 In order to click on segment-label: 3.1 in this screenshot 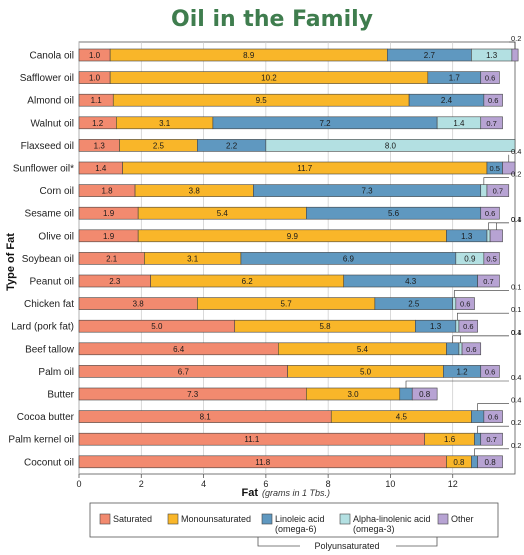, I will do `click(165, 123)`.